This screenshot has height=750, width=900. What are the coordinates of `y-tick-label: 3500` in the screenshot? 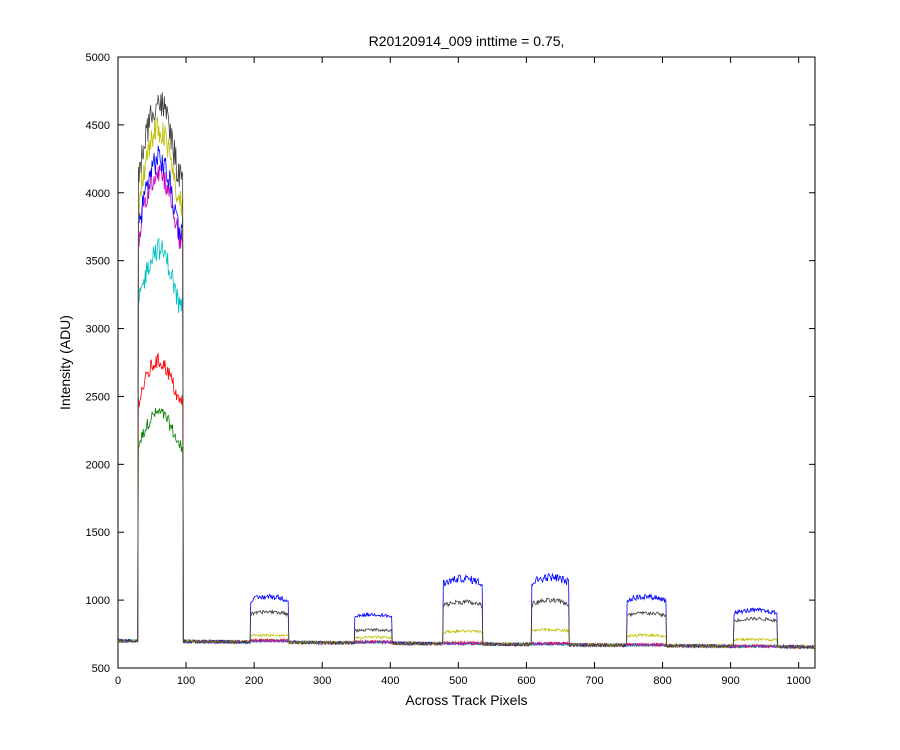 It's located at (98, 262).